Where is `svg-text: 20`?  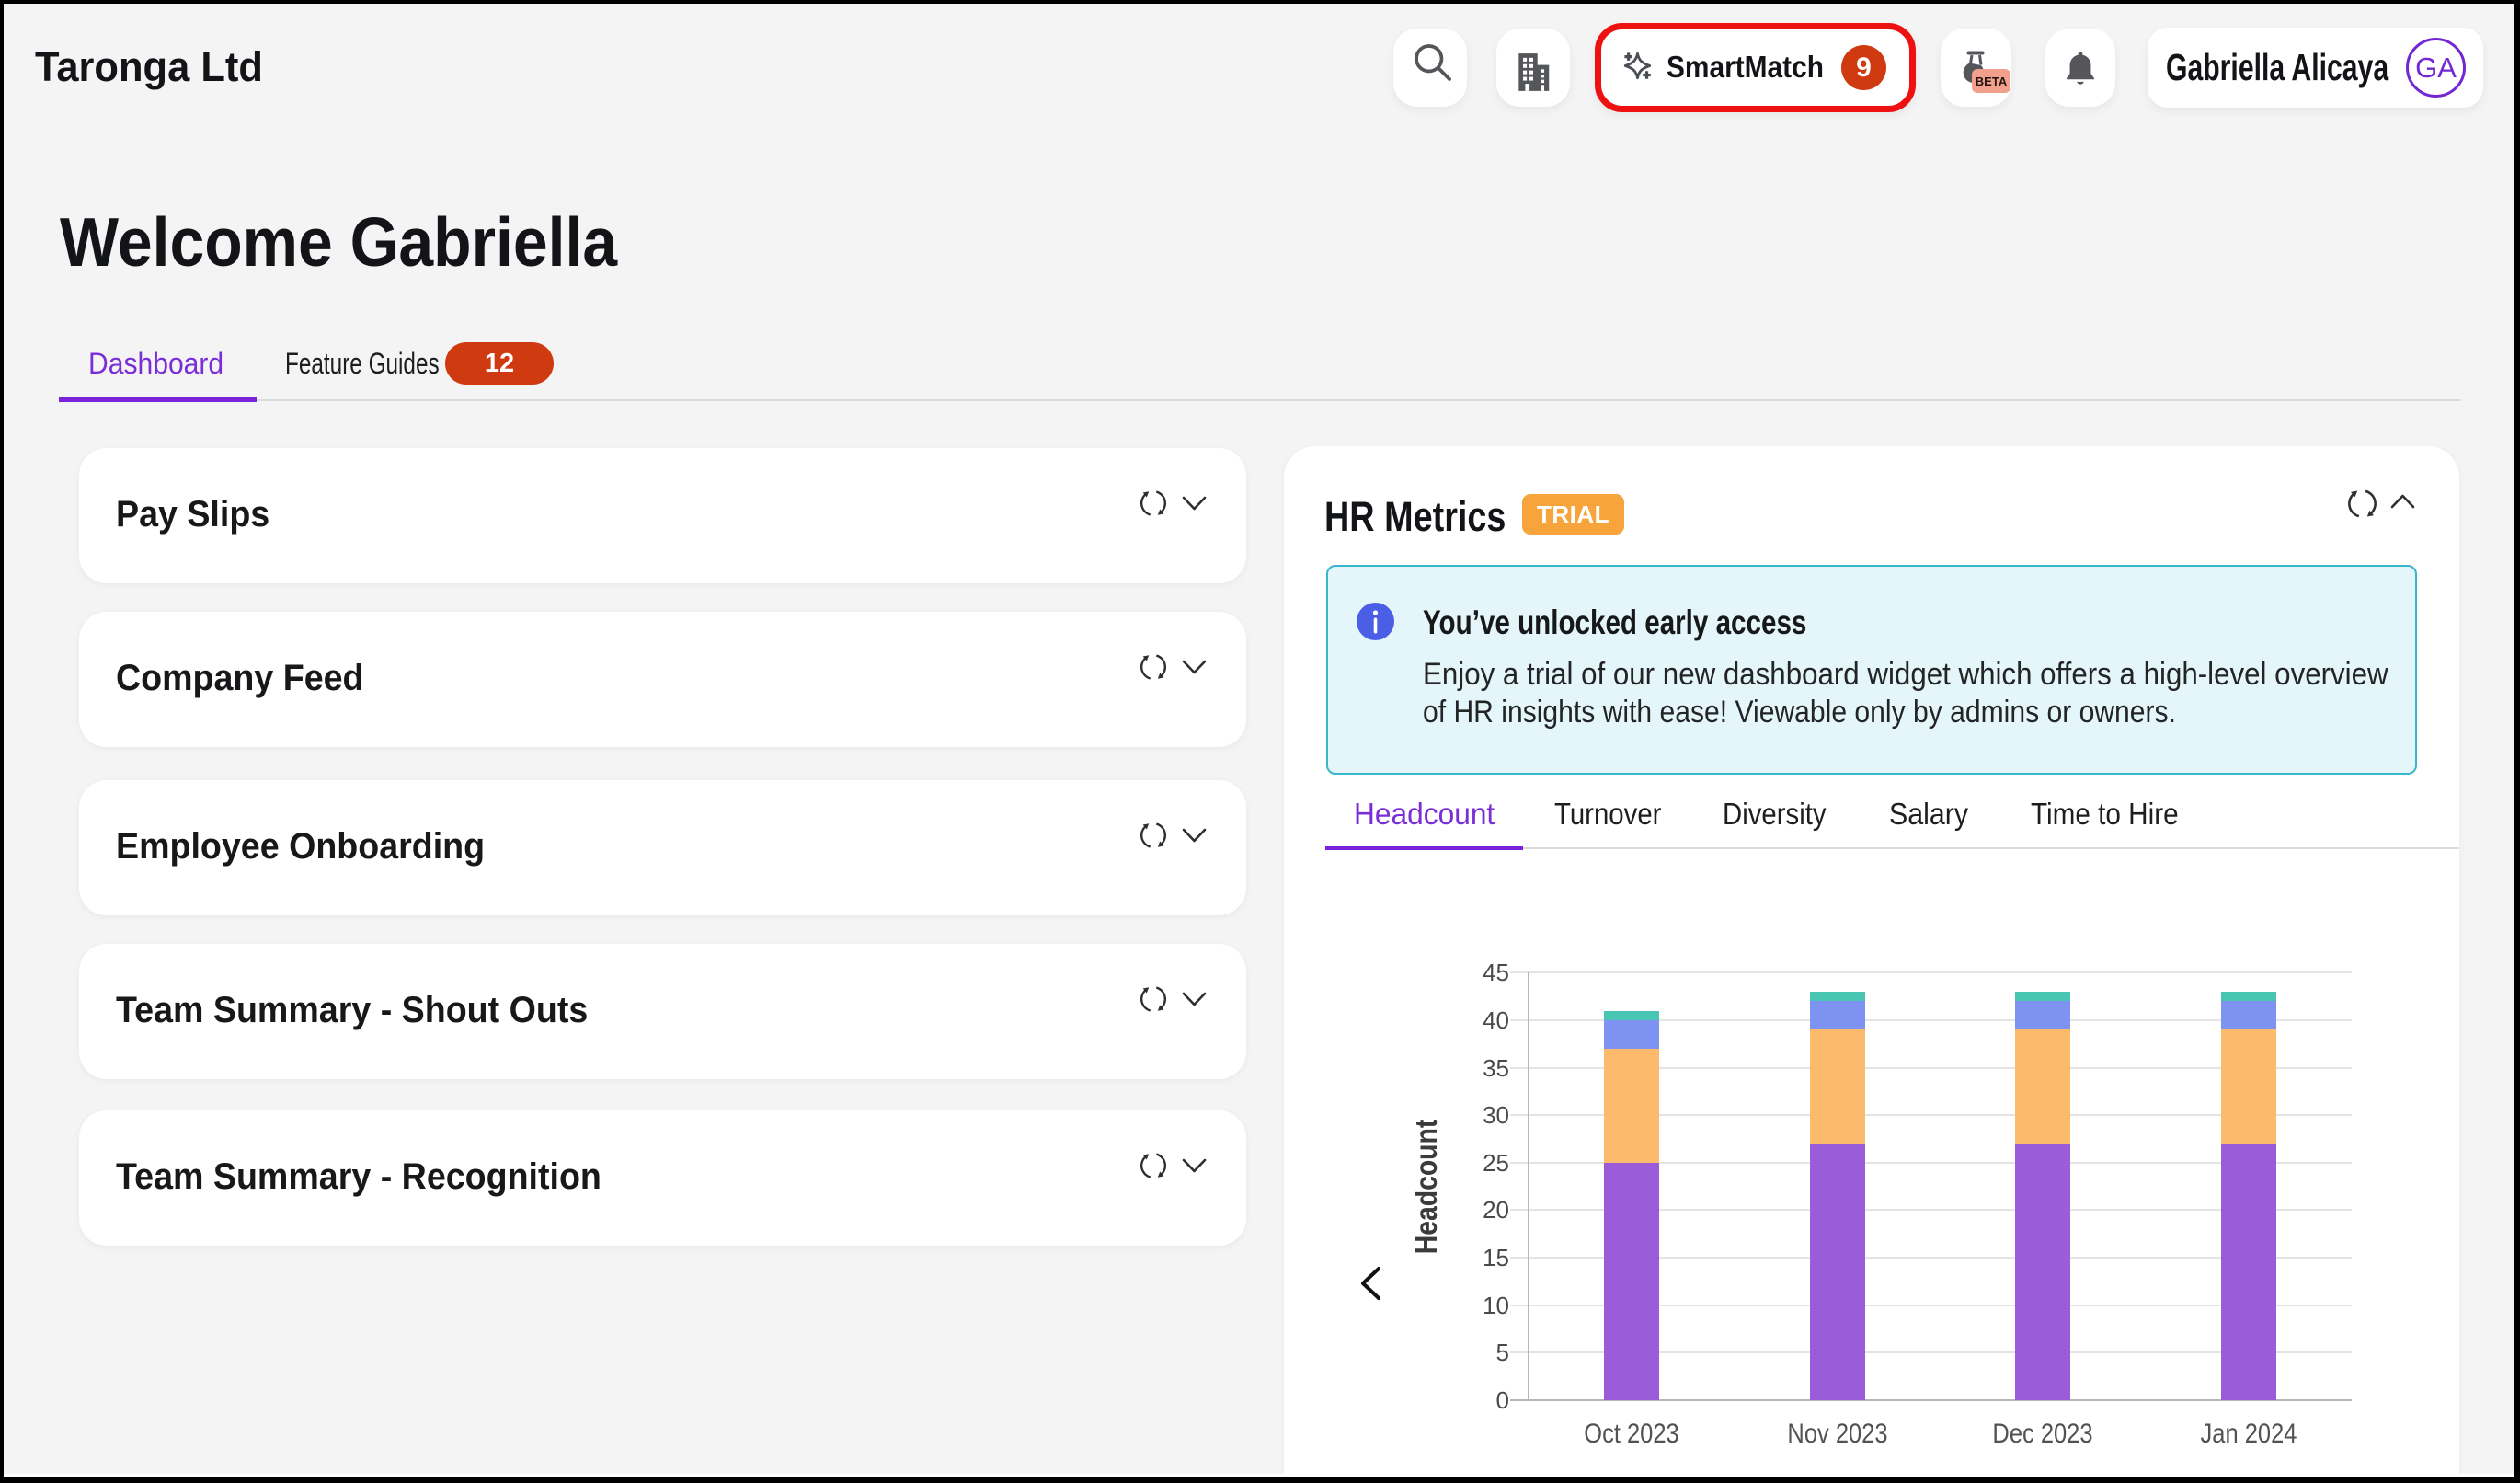 svg-text: 20 is located at coordinates (1496, 1210).